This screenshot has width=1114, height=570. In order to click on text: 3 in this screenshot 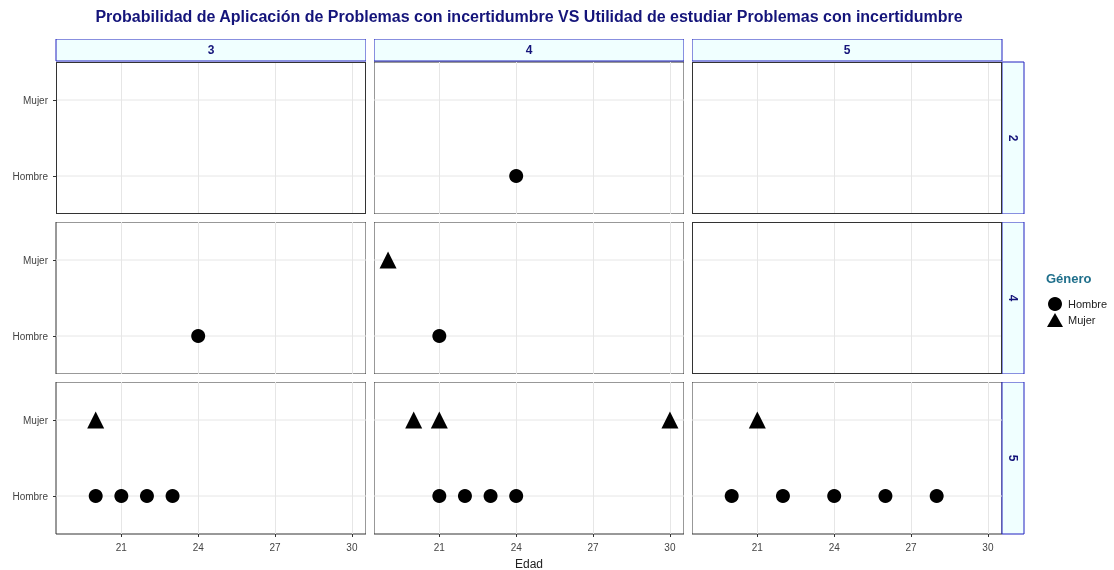, I will do `click(211, 50)`.